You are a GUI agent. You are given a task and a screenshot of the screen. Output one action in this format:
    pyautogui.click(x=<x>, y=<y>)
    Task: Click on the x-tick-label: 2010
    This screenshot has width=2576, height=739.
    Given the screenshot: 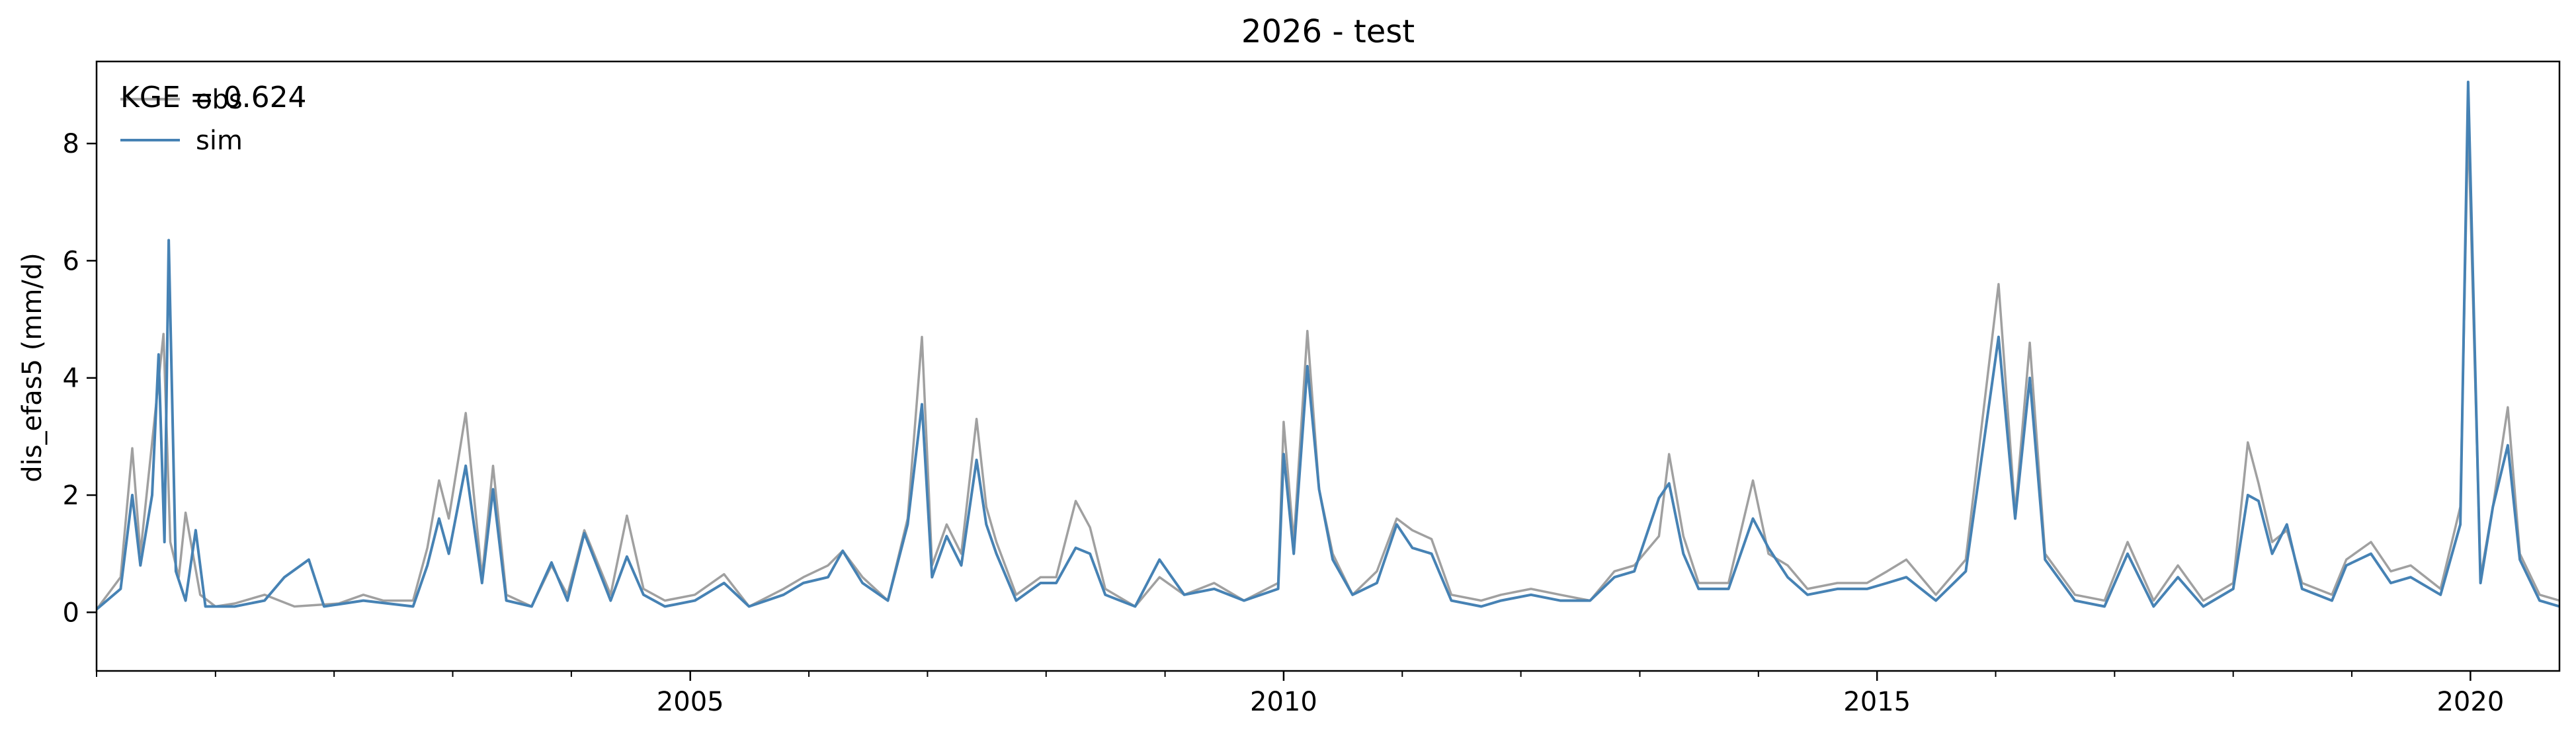 What is the action you would take?
    pyautogui.click(x=1283, y=702)
    